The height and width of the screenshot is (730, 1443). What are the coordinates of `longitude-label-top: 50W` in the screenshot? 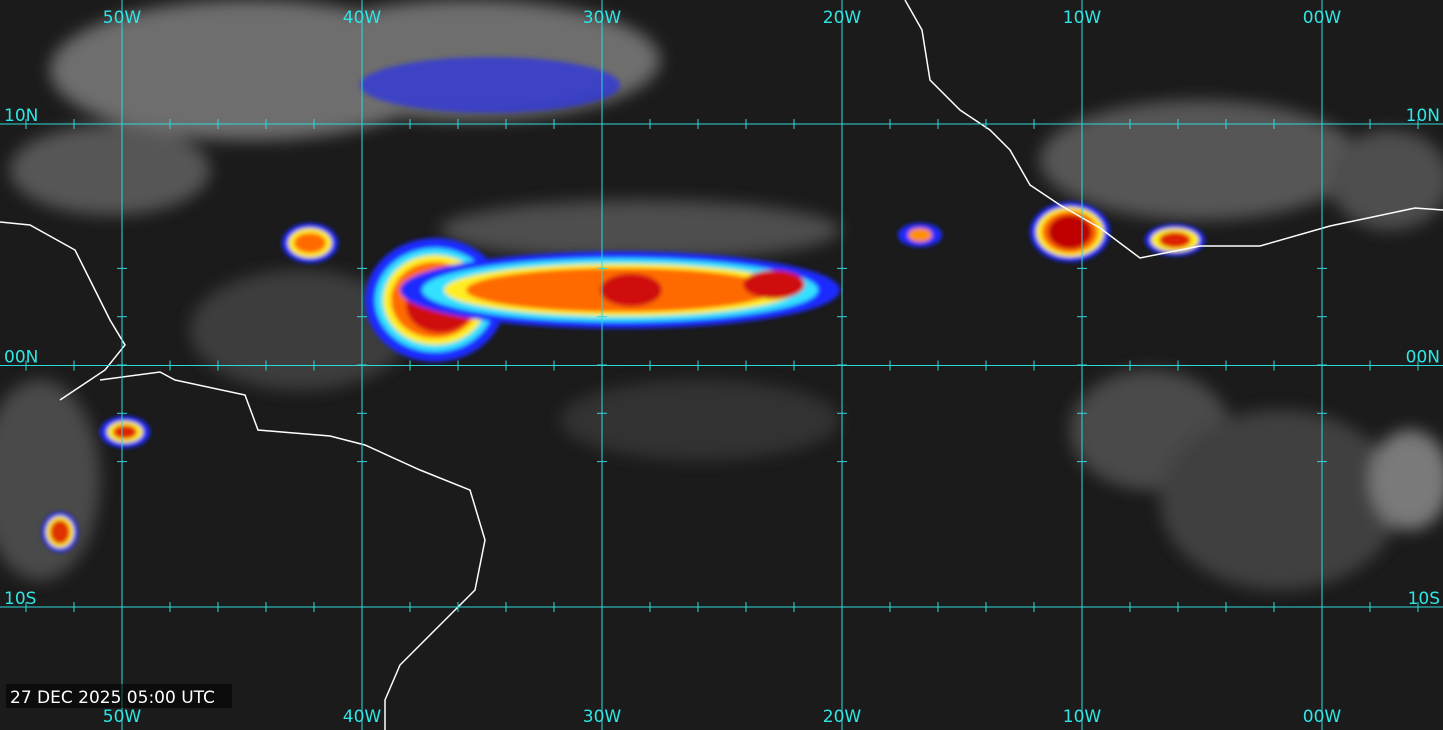 It's located at (122, 18).